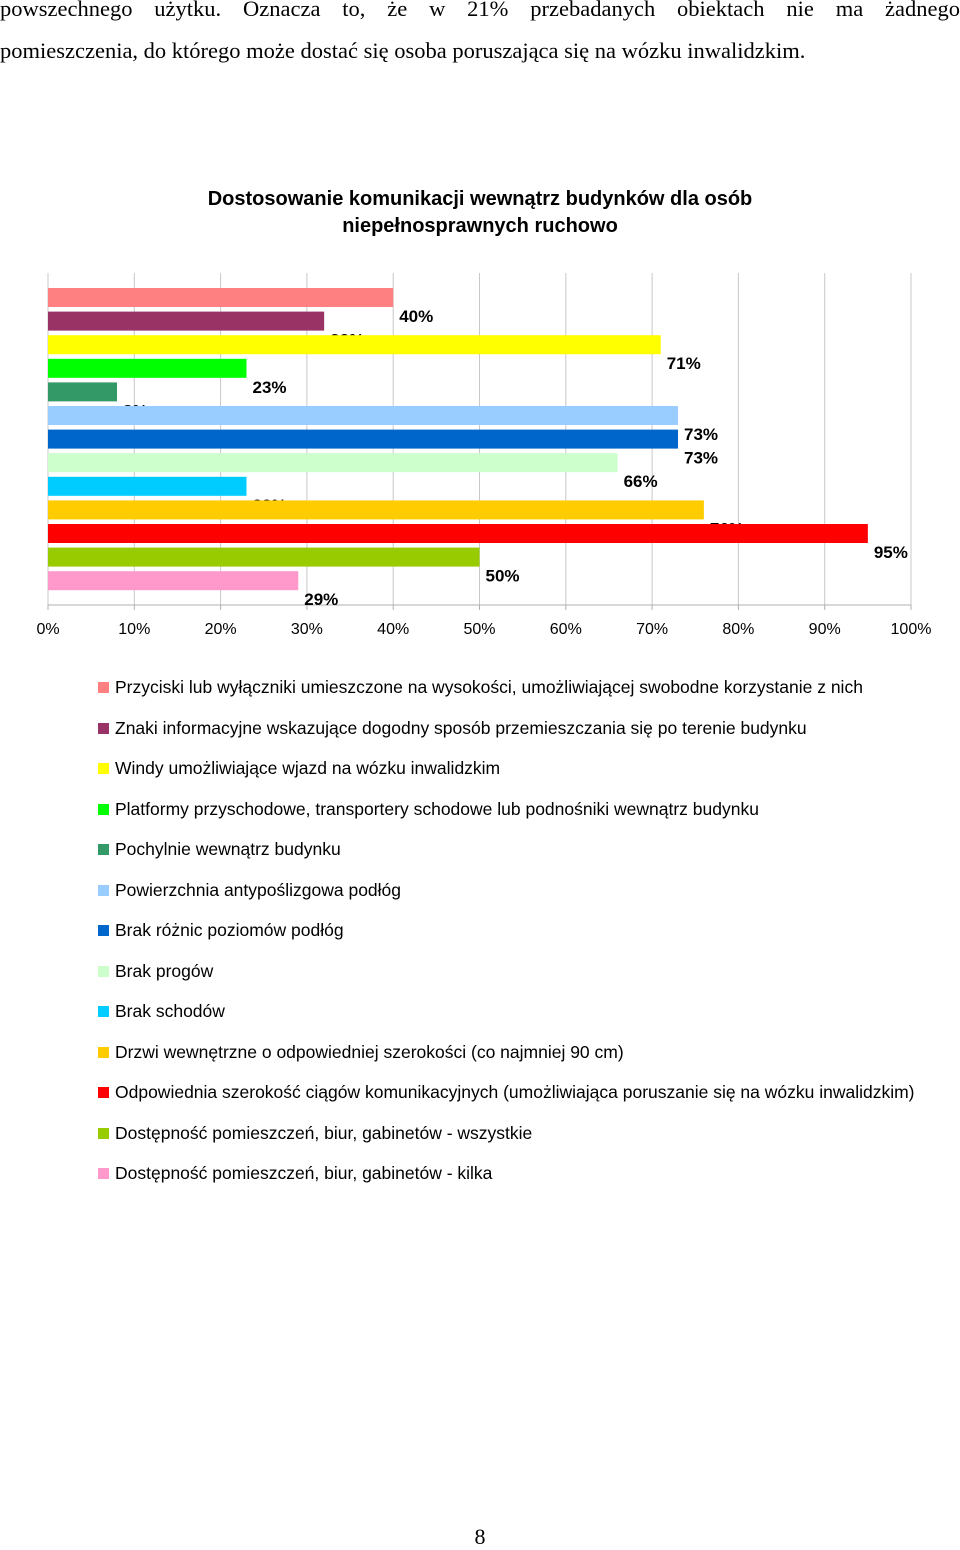 The height and width of the screenshot is (1550, 960). I want to click on legend-item: Brak różnic poziomów podłóg, so click(529, 939).